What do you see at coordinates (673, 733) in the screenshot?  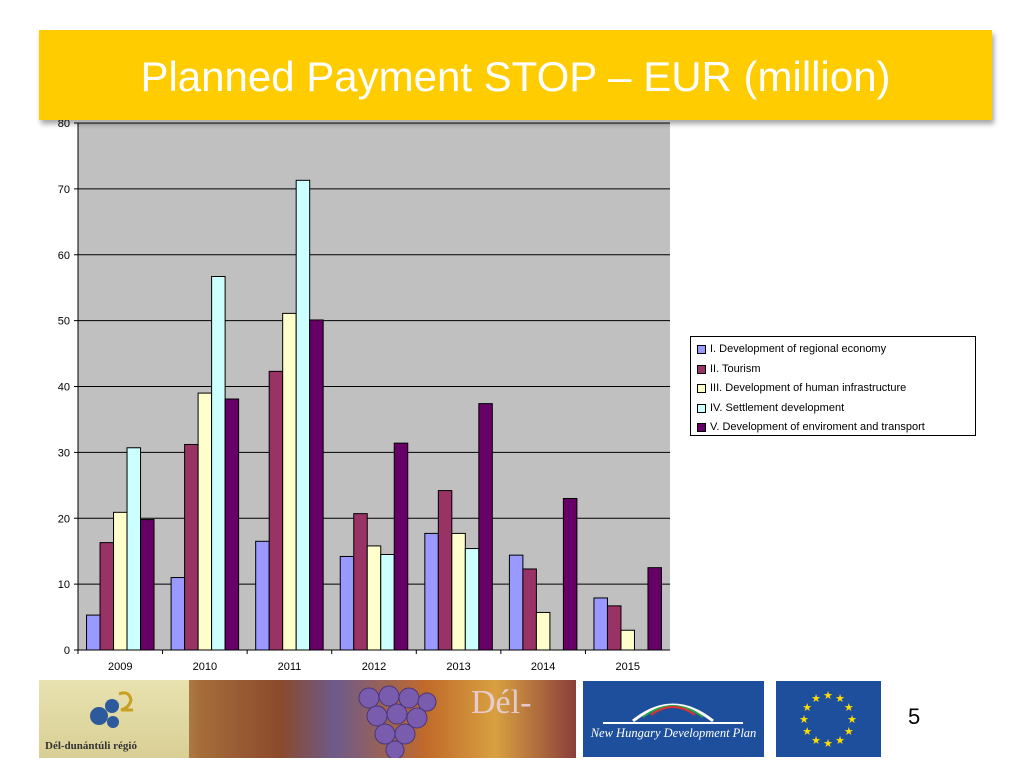 I see `nhdp-text: New Hungary Development Plan` at bounding box center [673, 733].